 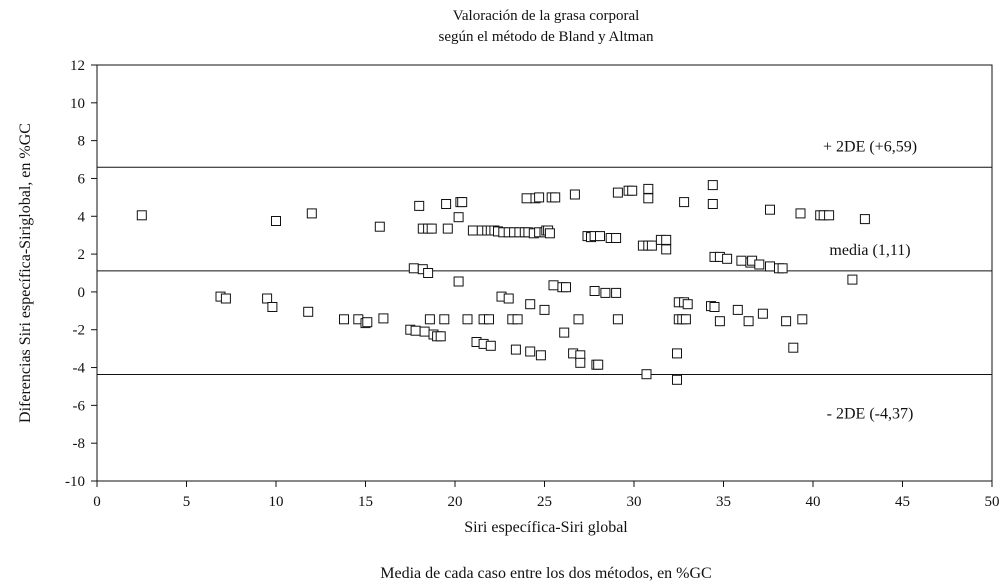 What do you see at coordinates (869, 250) in the screenshot?
I see `reference-line-label: media (1,11)` at bounding box center [869, 250].